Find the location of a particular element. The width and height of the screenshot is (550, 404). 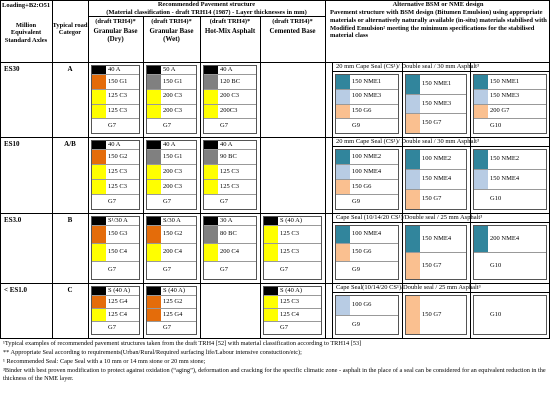

layer-label: 50 A is located at coordinates (169, 69).